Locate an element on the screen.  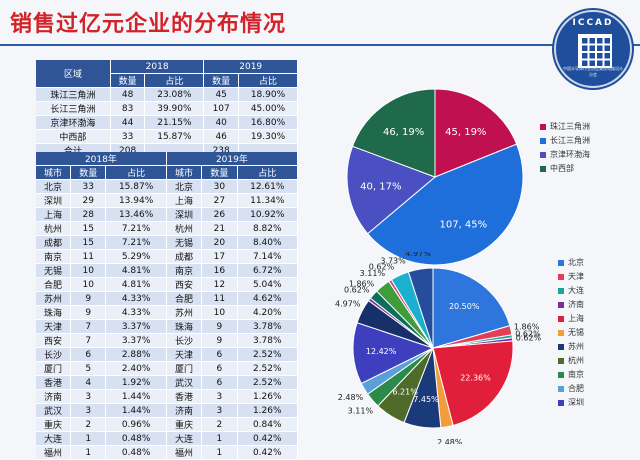
table-cell: 长江三角洲 is located at coordinates (73, 108).